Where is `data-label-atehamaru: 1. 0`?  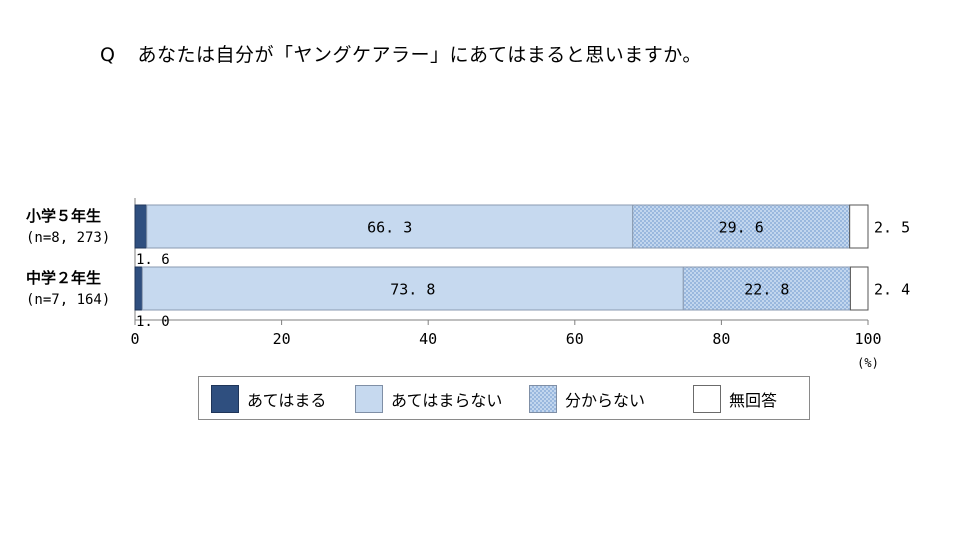 data-label-atehamaru: 1. 0 is located at coordinates (153, 322).